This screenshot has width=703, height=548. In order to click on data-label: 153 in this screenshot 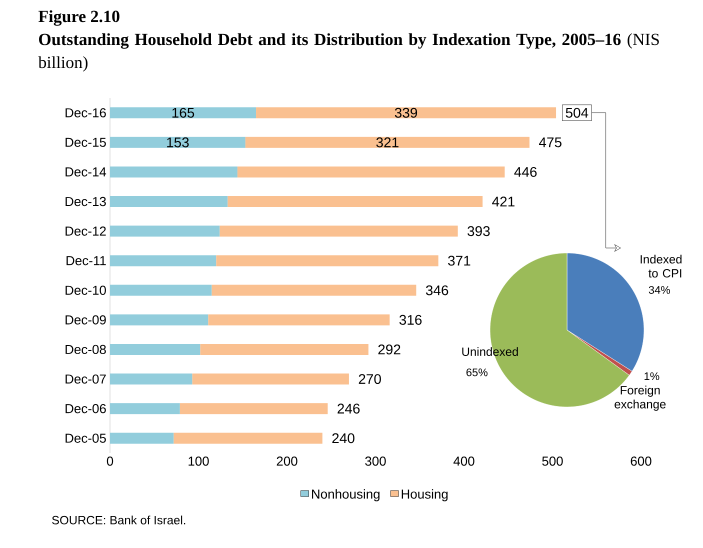, I will do `click(178, 142)`.